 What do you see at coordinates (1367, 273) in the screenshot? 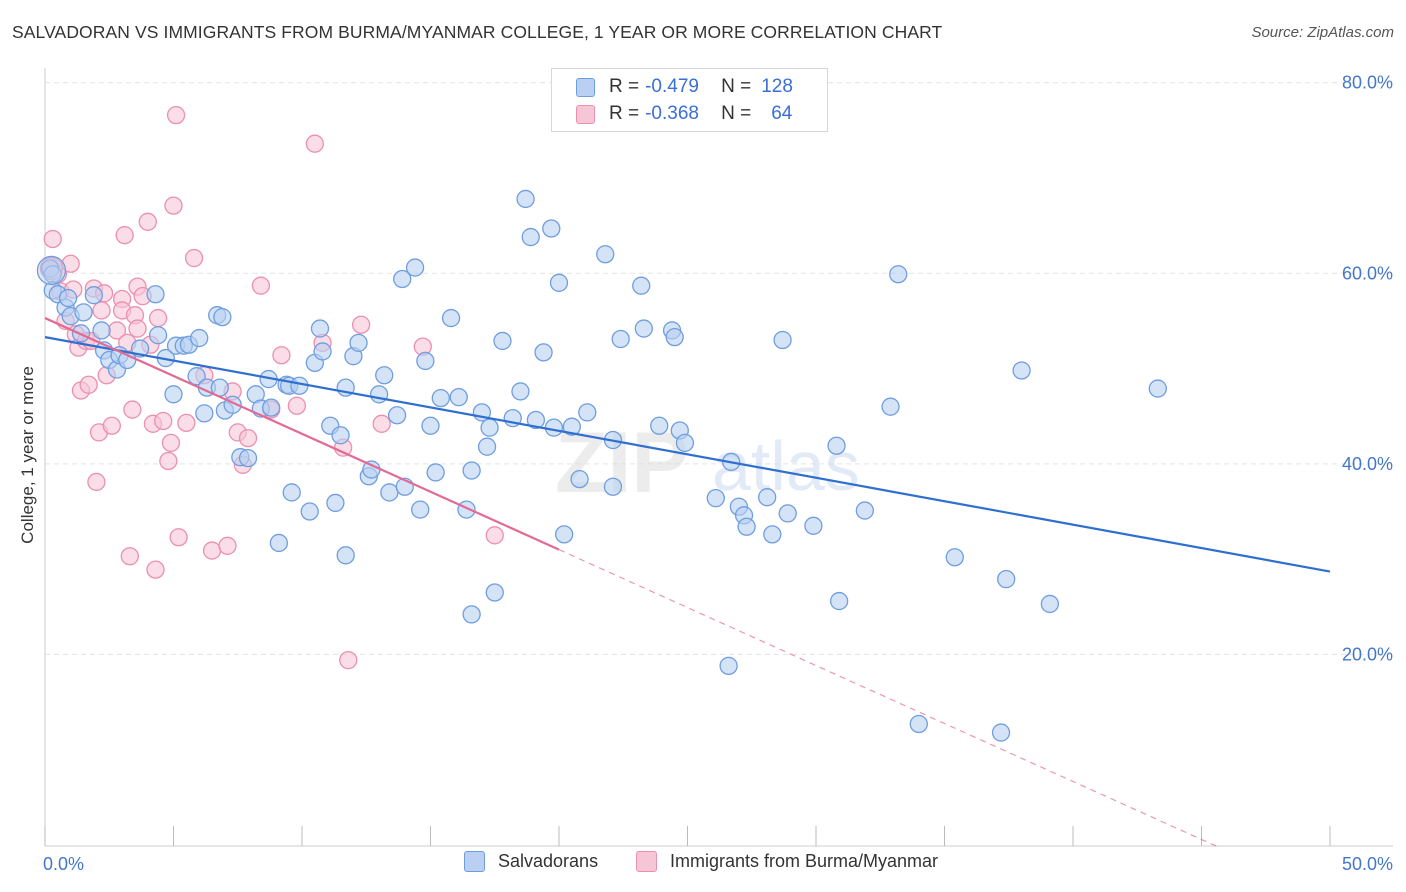
I see `y-tick-label: 60.0%` at bounding box center [1367, 273].